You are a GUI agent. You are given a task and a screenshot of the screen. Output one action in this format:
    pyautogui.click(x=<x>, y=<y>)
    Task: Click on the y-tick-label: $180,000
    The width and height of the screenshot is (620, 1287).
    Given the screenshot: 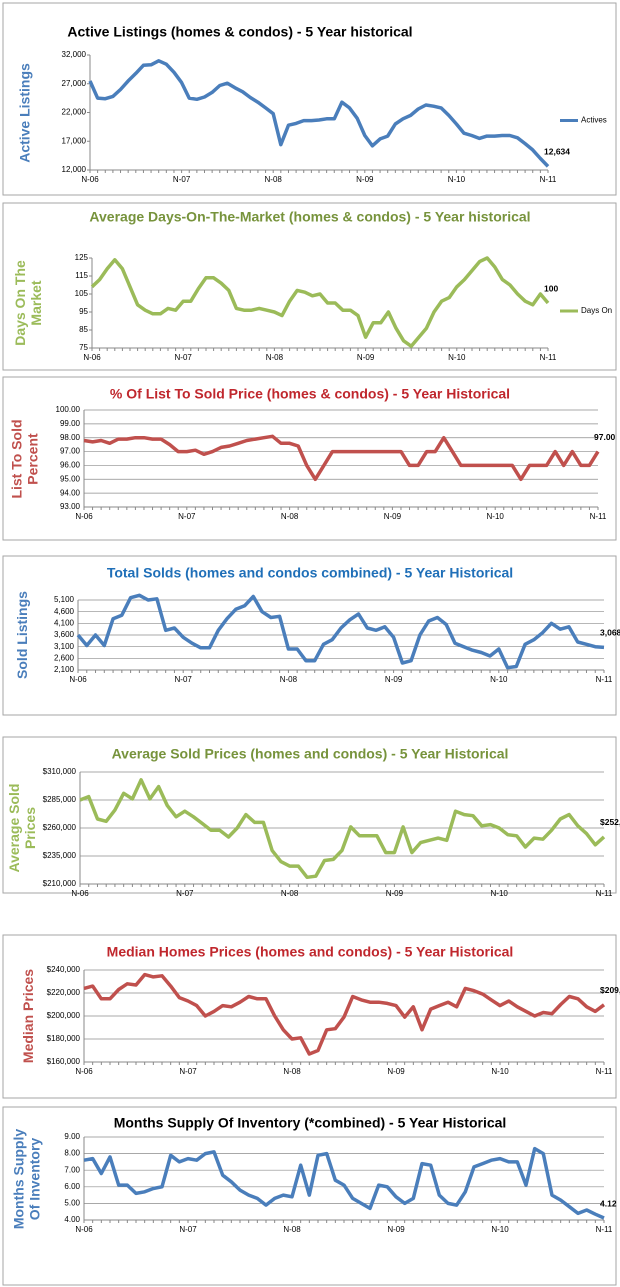 What is the action you would take?
    pyautogui.click(x=64, y=1038)
    